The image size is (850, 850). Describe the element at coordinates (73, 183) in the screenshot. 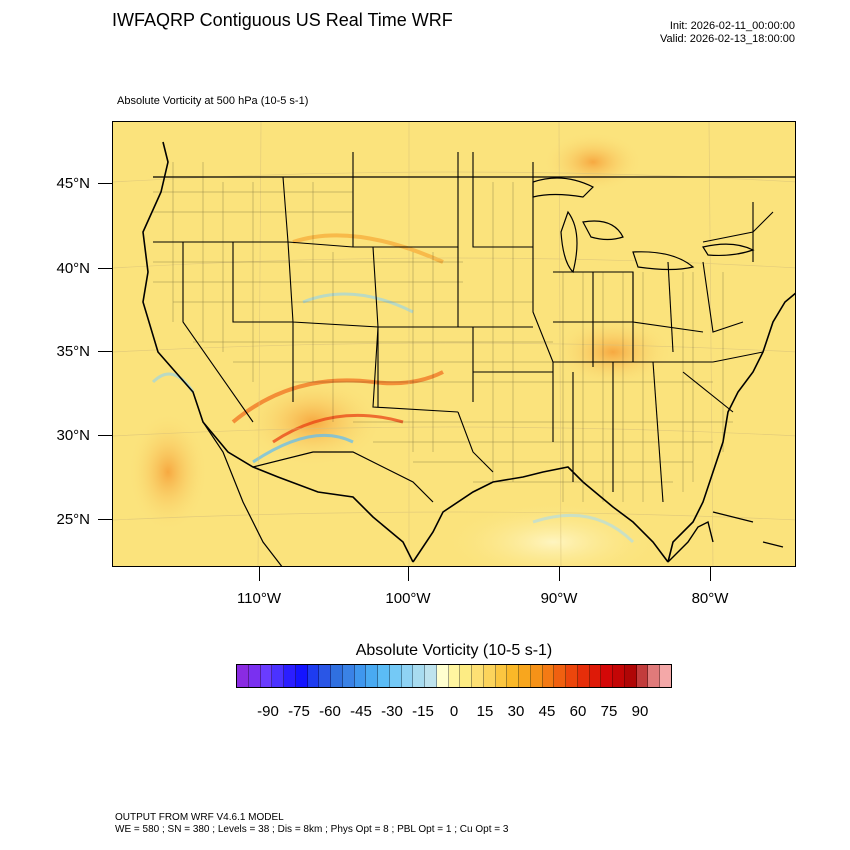

I see `lat-label-45n: 45°N` at that location.